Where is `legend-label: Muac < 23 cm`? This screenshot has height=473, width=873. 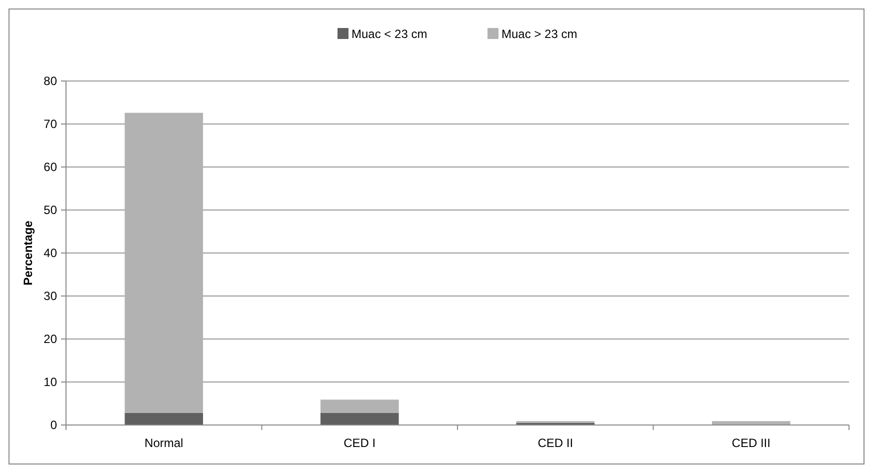 legend-label: Muac < 23 cm is located at coordinates (390, 34).